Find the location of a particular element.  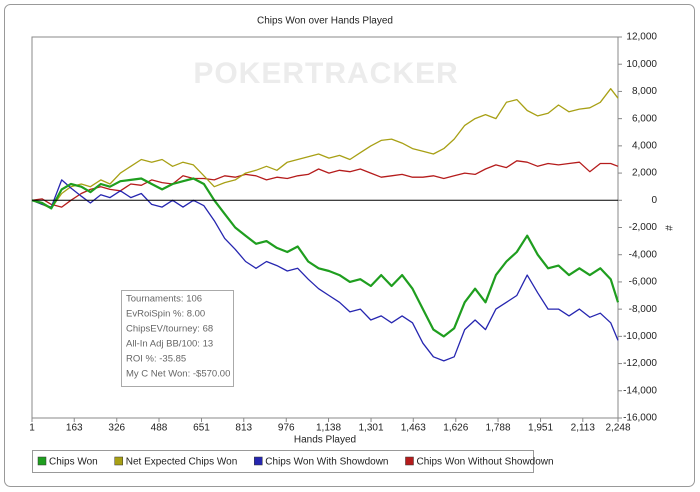

x-tick-label: 2,113 is located at coordinates (583, 428).